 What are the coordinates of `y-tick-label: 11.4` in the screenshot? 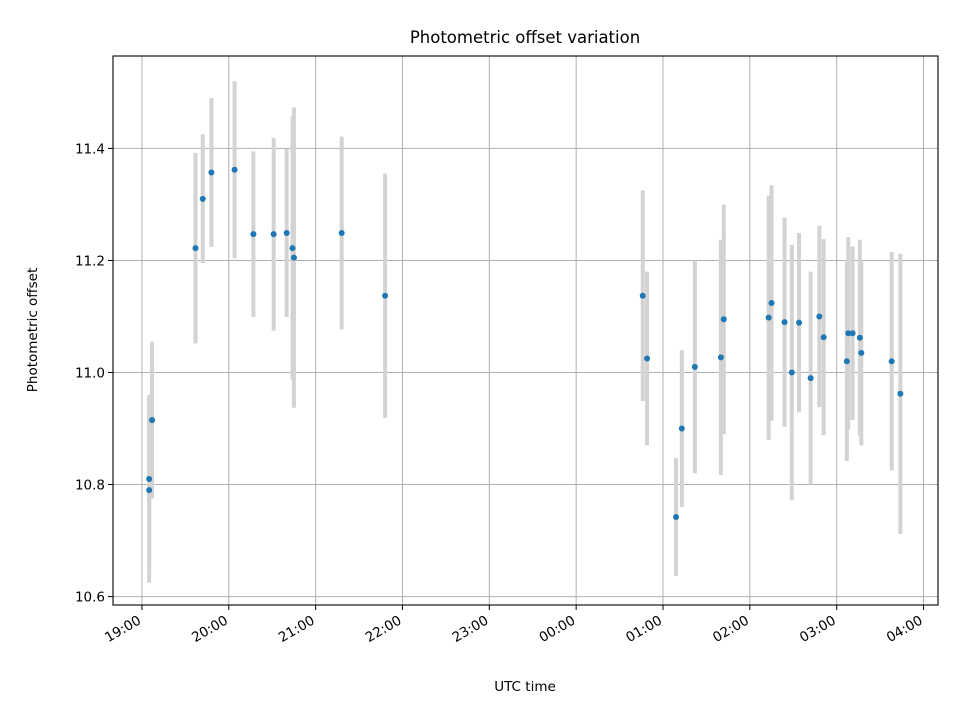 It's located at (90, 149).